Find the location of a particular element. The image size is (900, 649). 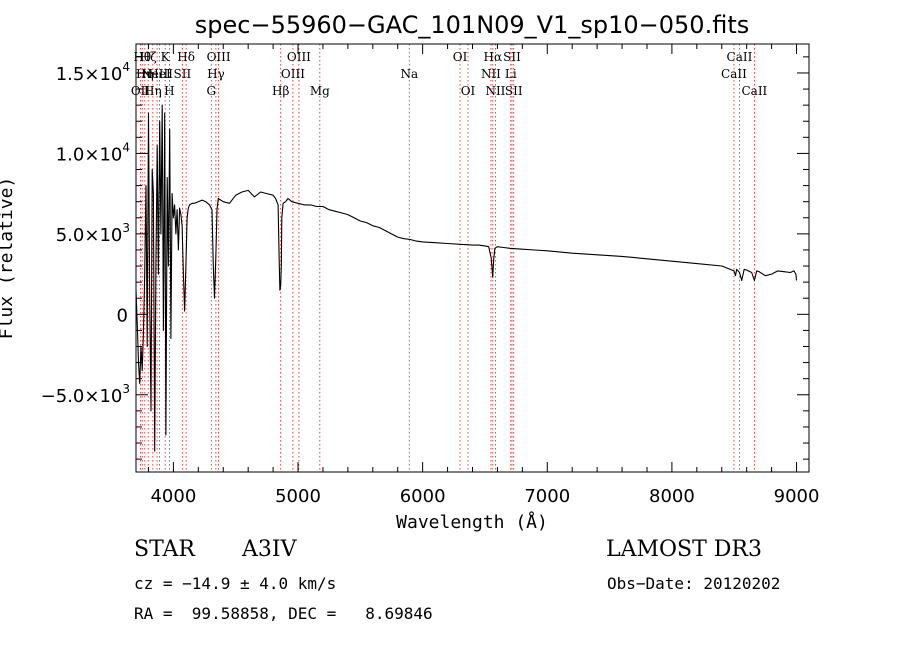

spectral-line-label: Hθ is located at coordinates (142, 57).